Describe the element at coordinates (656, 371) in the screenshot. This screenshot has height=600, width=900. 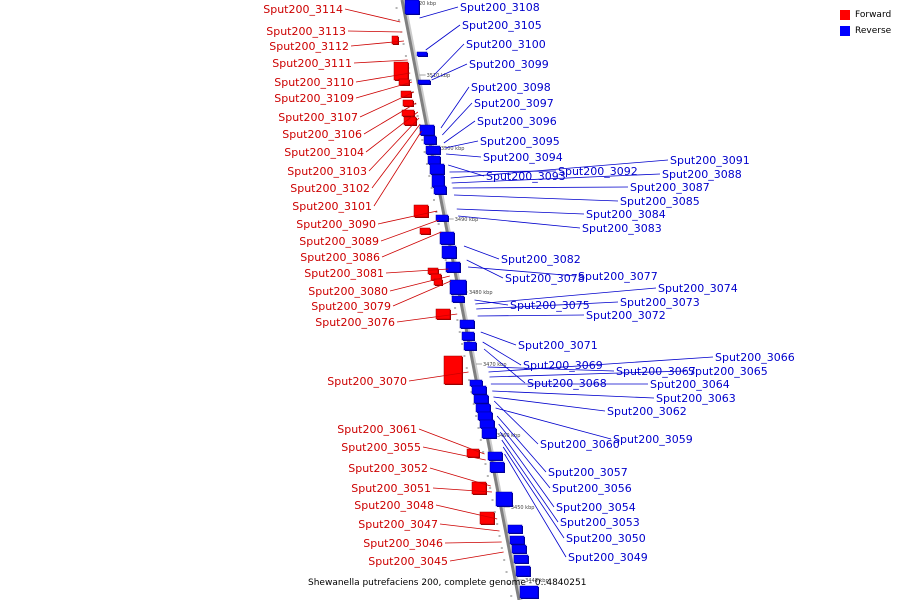
I see `reverse-gene-label: Sput200_3067` at that location.